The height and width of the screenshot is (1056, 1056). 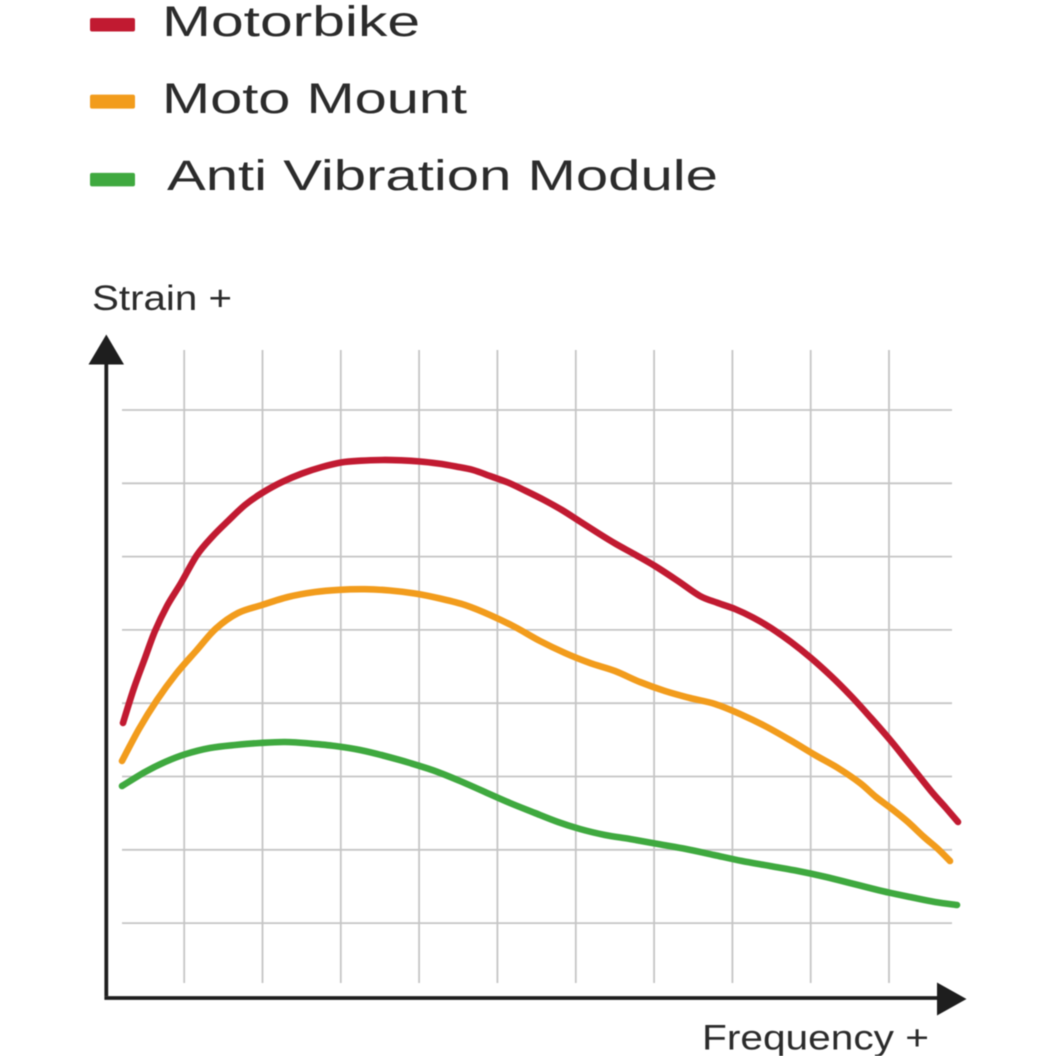 I want to click on svg-text: Frequency +, so click(x=815, y=1037).